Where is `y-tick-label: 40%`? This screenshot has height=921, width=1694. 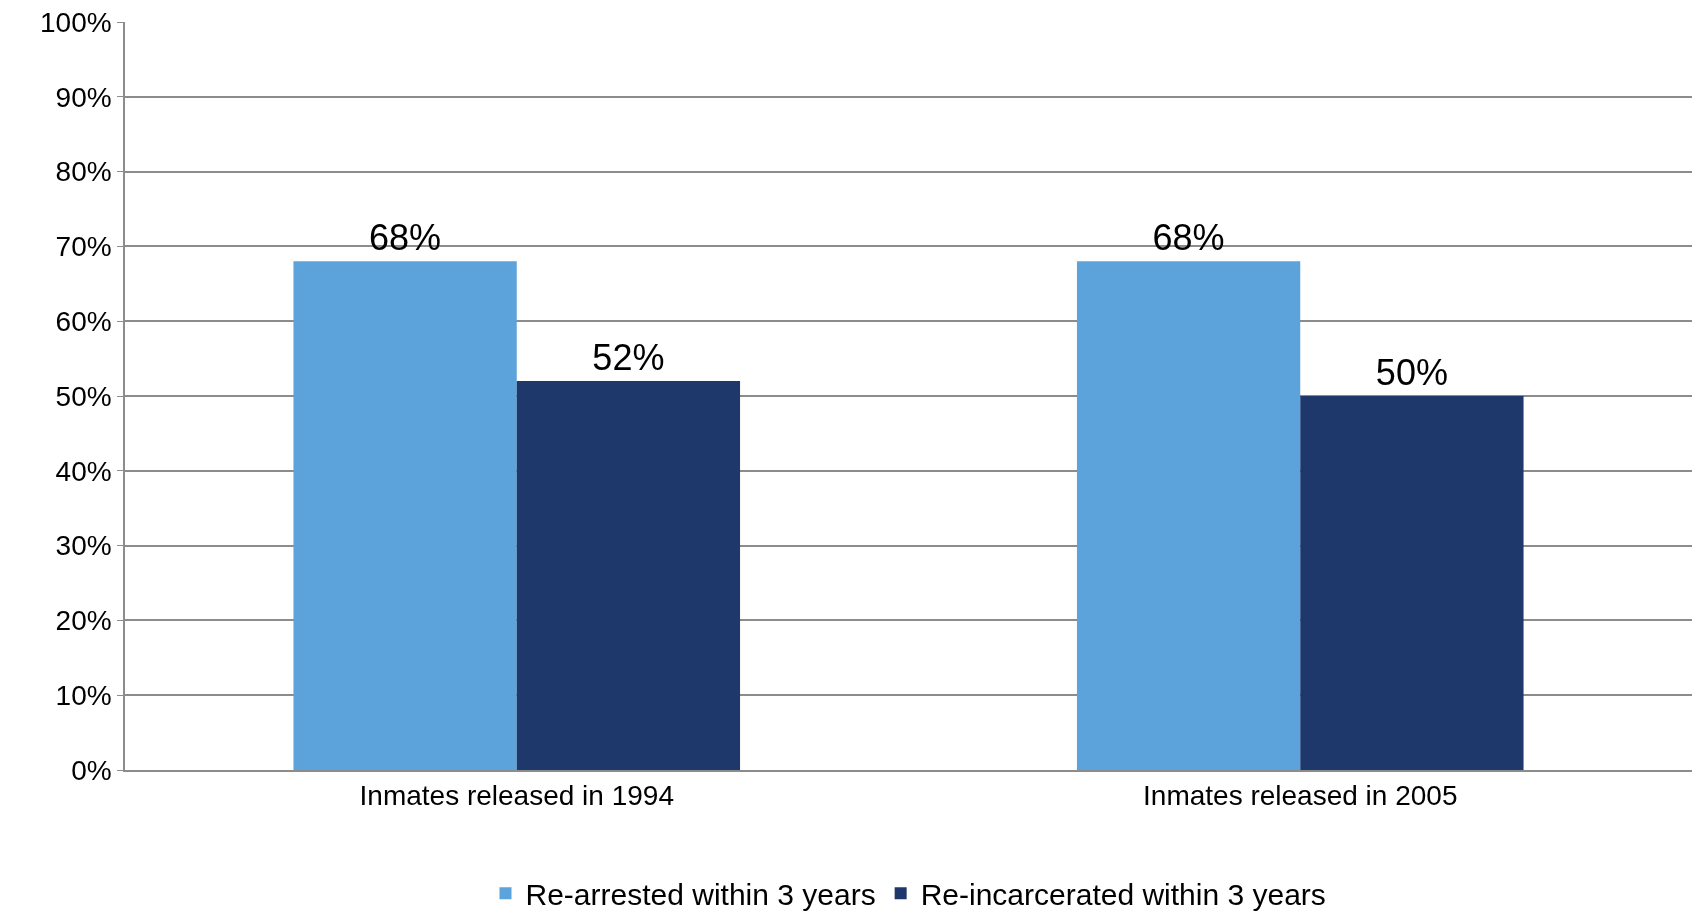
y-tick-label: 40% is located at coordinates (83, 471).